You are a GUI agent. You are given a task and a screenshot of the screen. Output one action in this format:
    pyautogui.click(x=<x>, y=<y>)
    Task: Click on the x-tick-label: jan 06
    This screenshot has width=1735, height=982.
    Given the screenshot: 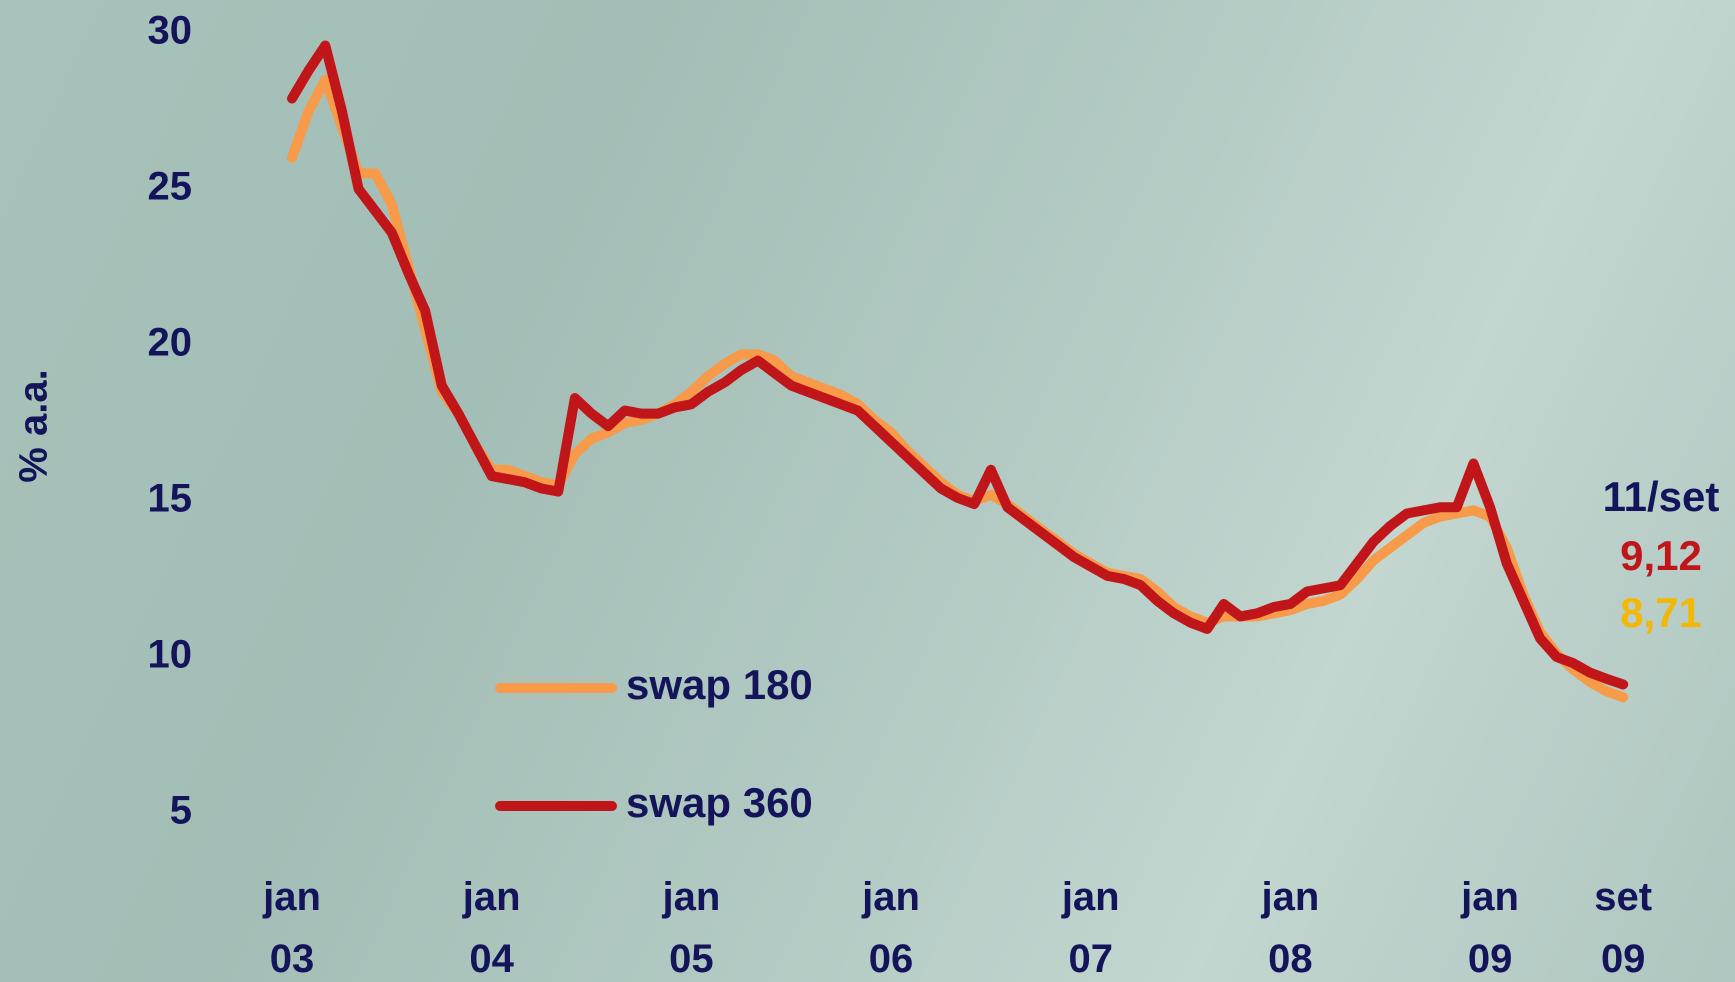 What is the action you would take?
    pyautogui.click(x=891, y=928)
    